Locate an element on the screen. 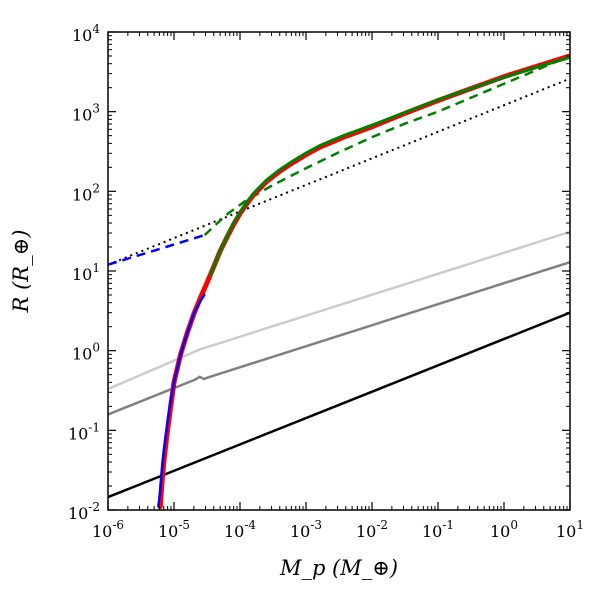 The width and height of the screenshot is (600, 600). x-tick-label: 10⁰ is located at coordinates (504, 529).